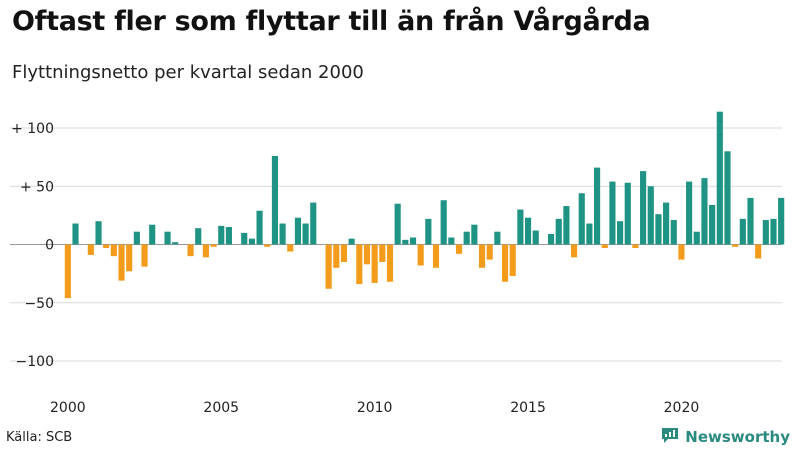 The image size is (800, 450). I want to click on x-tick-label: 2005, so click(221, 408).